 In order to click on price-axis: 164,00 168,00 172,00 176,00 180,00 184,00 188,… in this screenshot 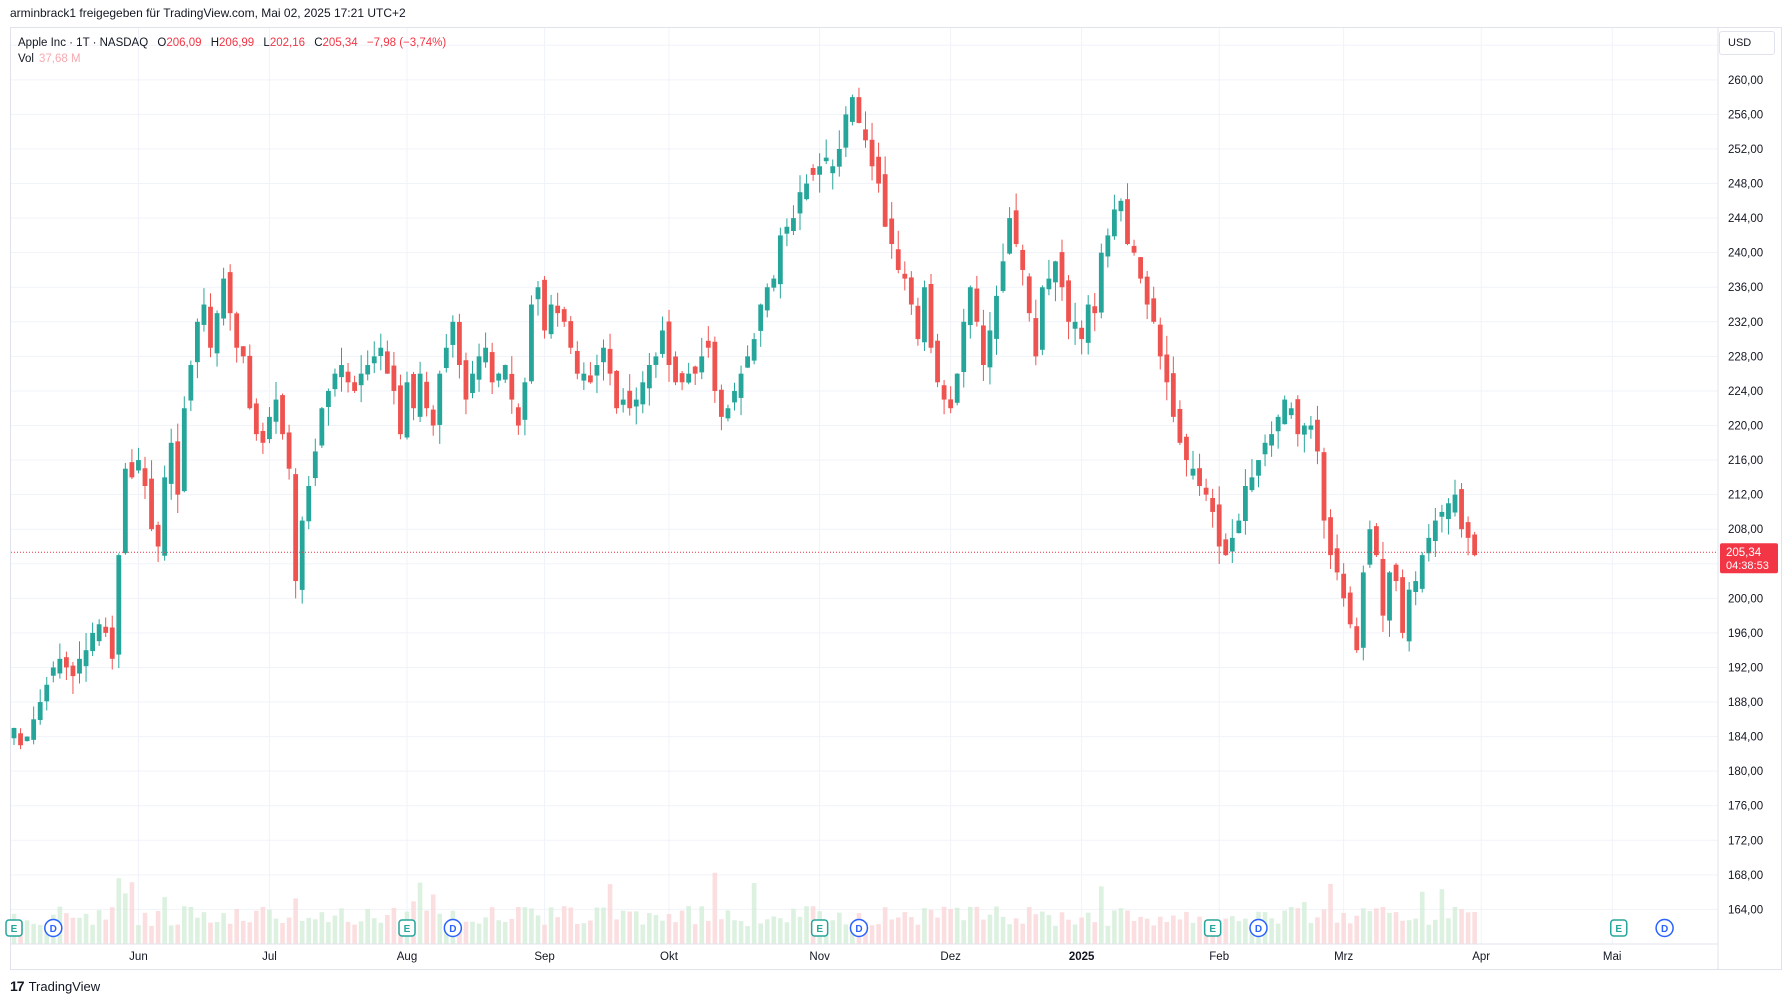, I will do `click(1740, 499)`.